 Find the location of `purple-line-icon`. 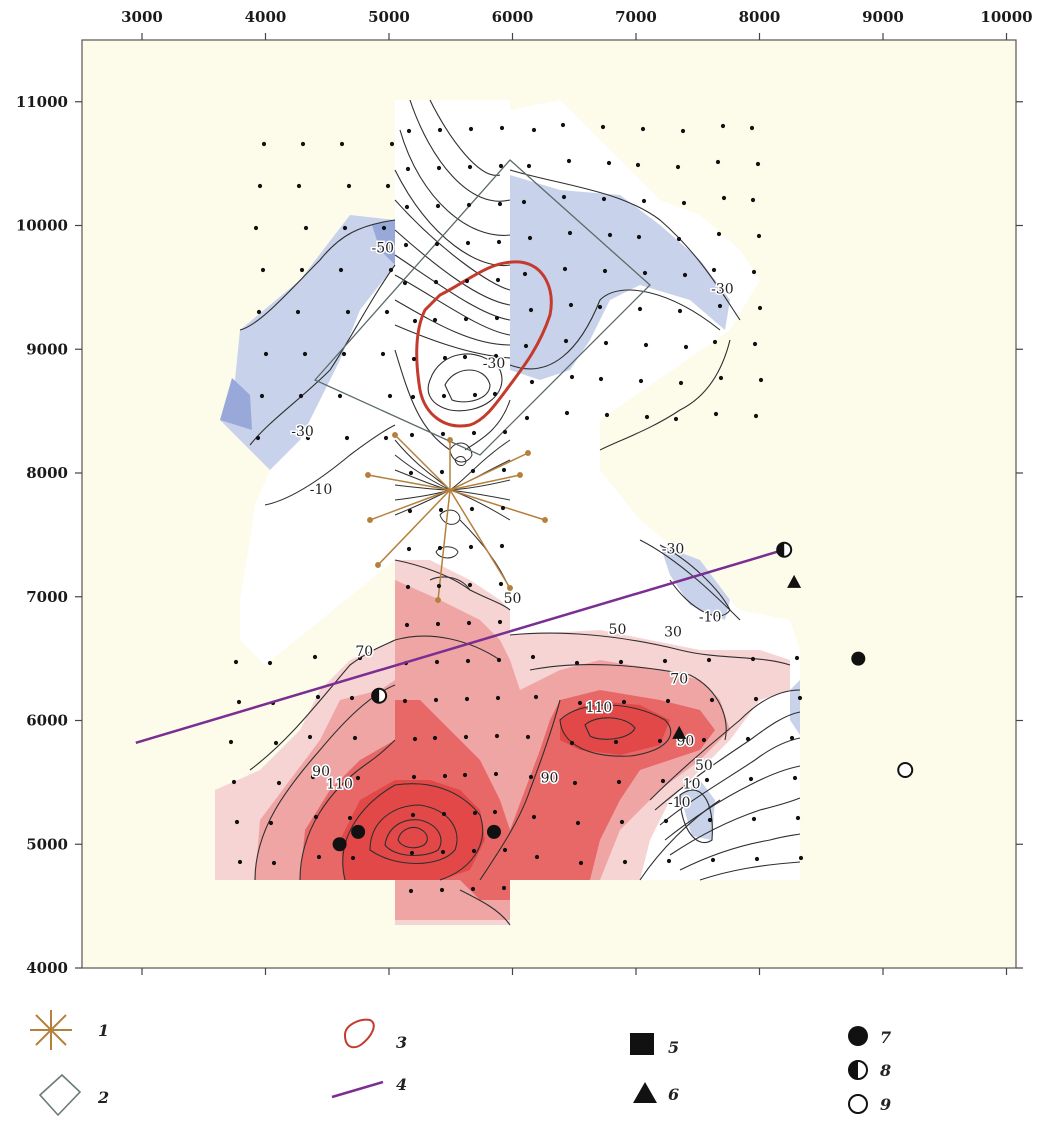

purple-line-icon is located at coordinates (357, 1089).